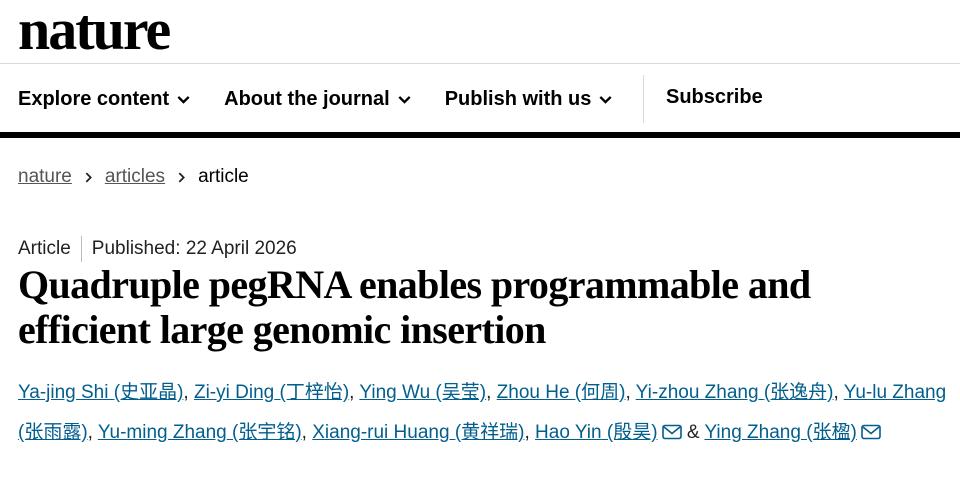 Image resolution: width=960 pixels, height=503 pixels. What do you see at coordinates (44, 248) in the screenshot?
I see `article-type: Article` at bounding box center [44, 248].